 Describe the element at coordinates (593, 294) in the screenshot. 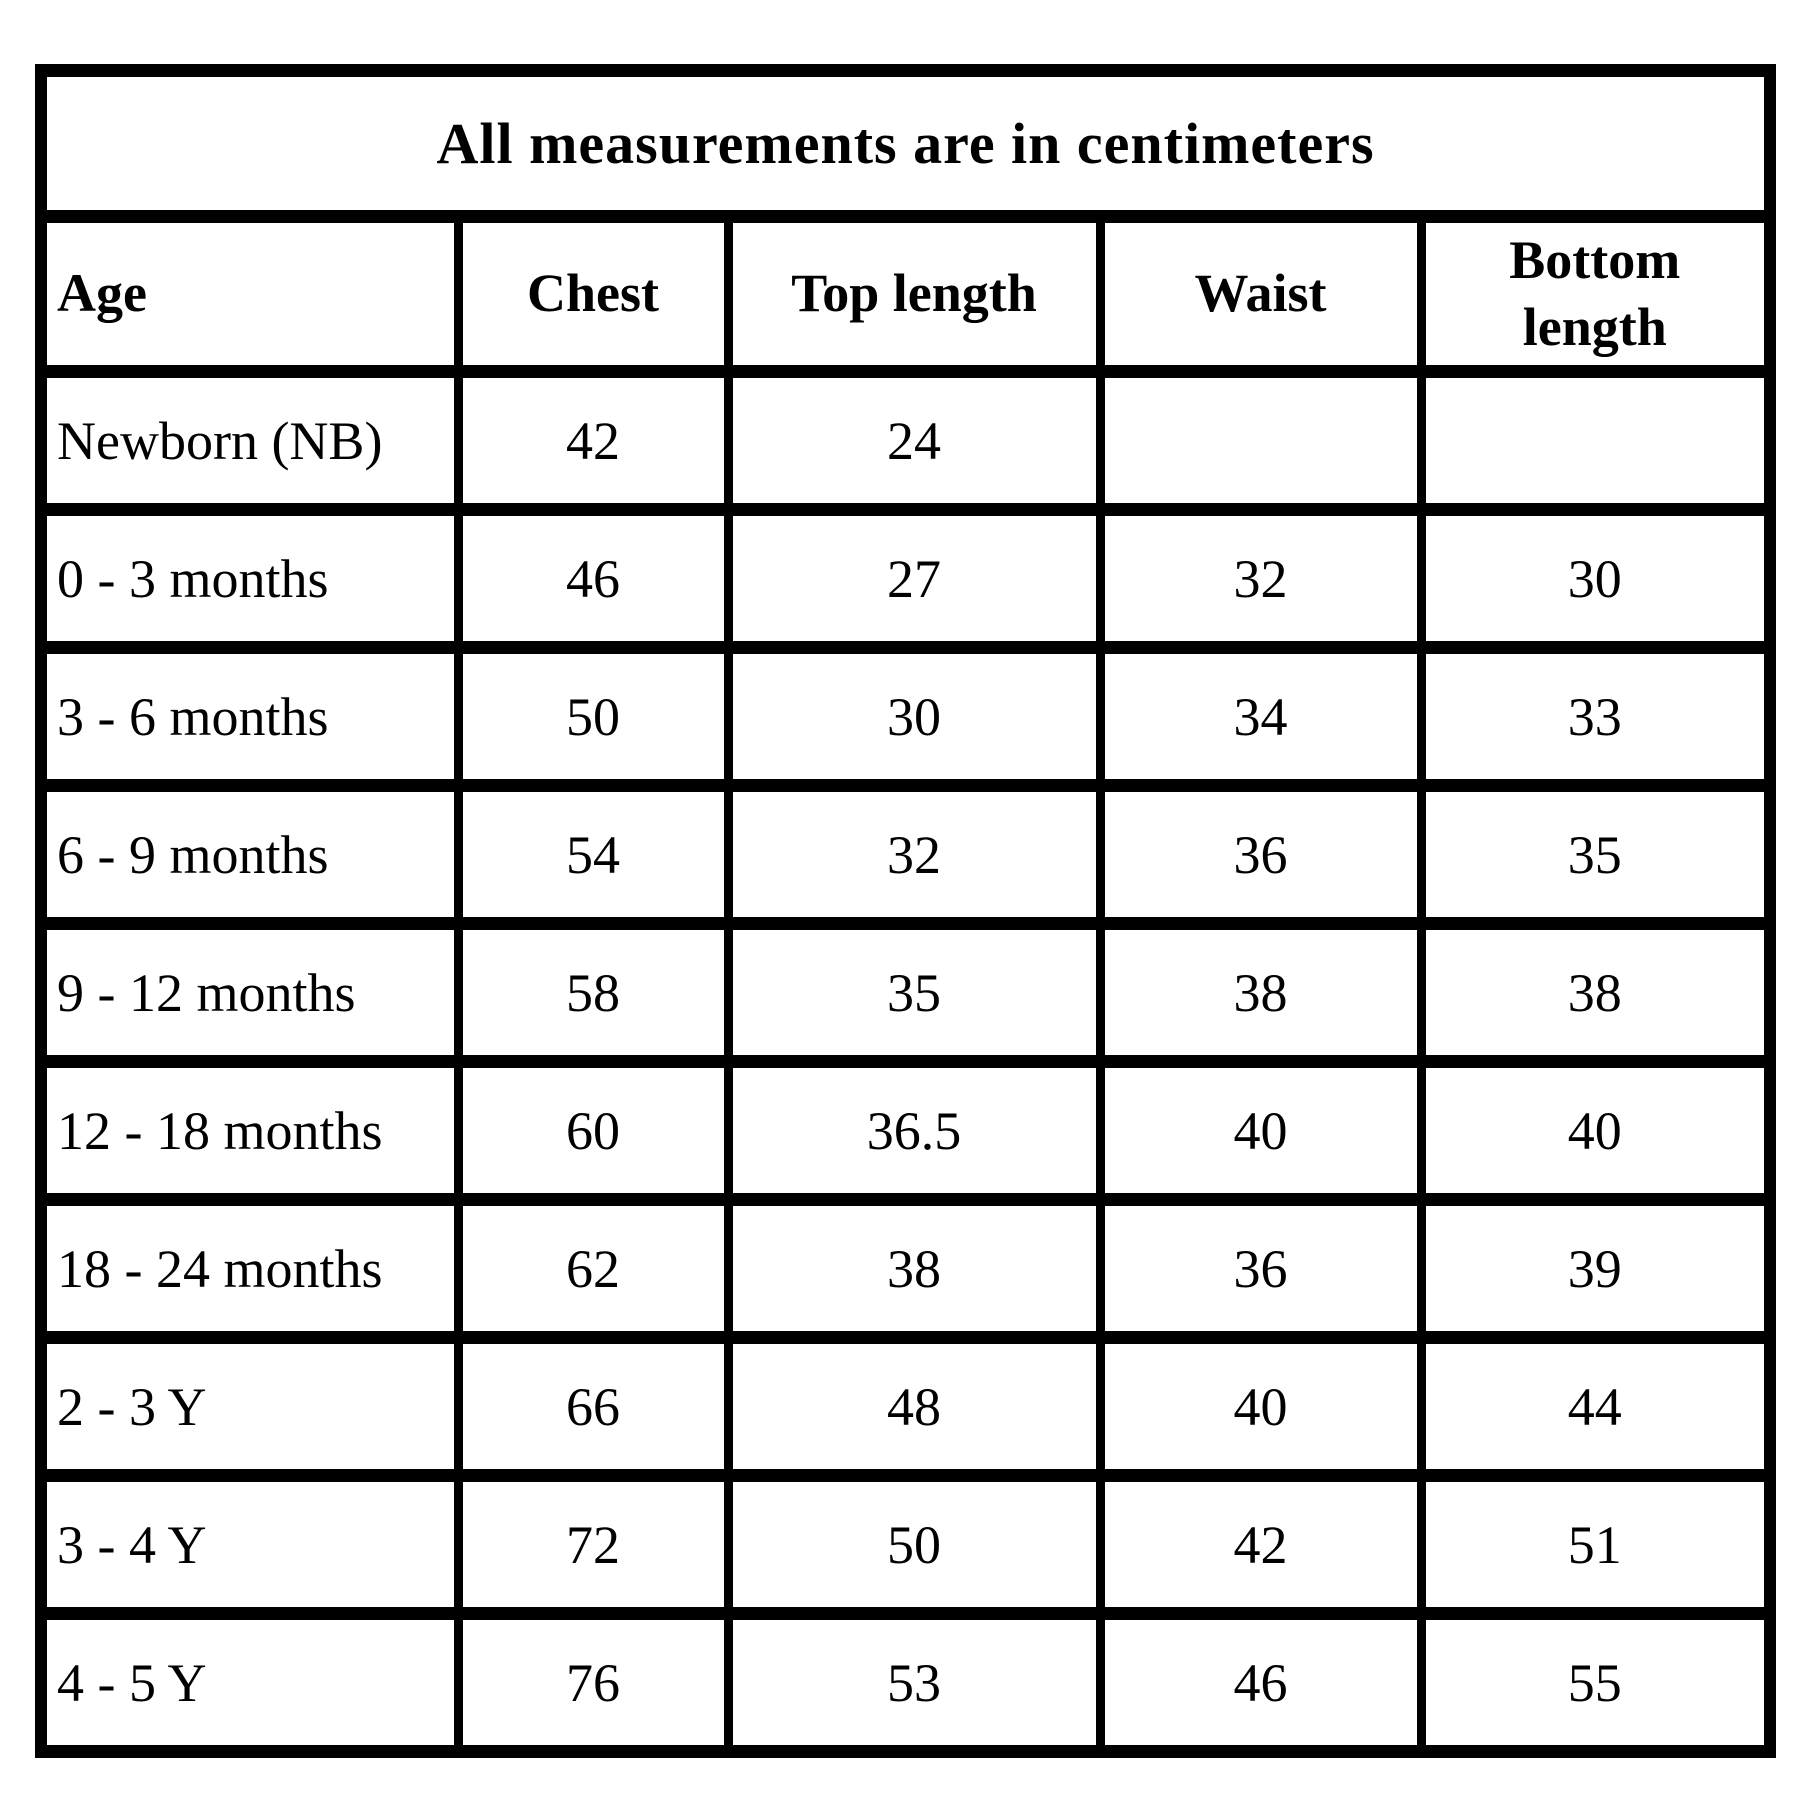

I see `column-header-chest: Chest` at that location.